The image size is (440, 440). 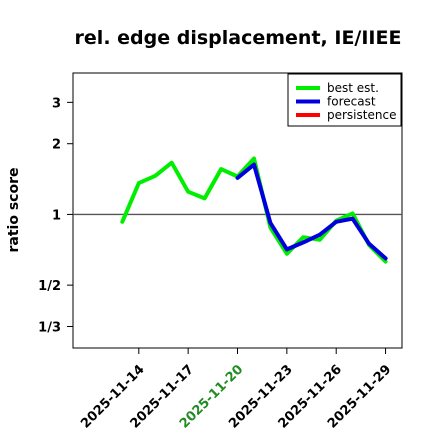 I want to click on legend-label: forecast, so click(x=351, y=102).